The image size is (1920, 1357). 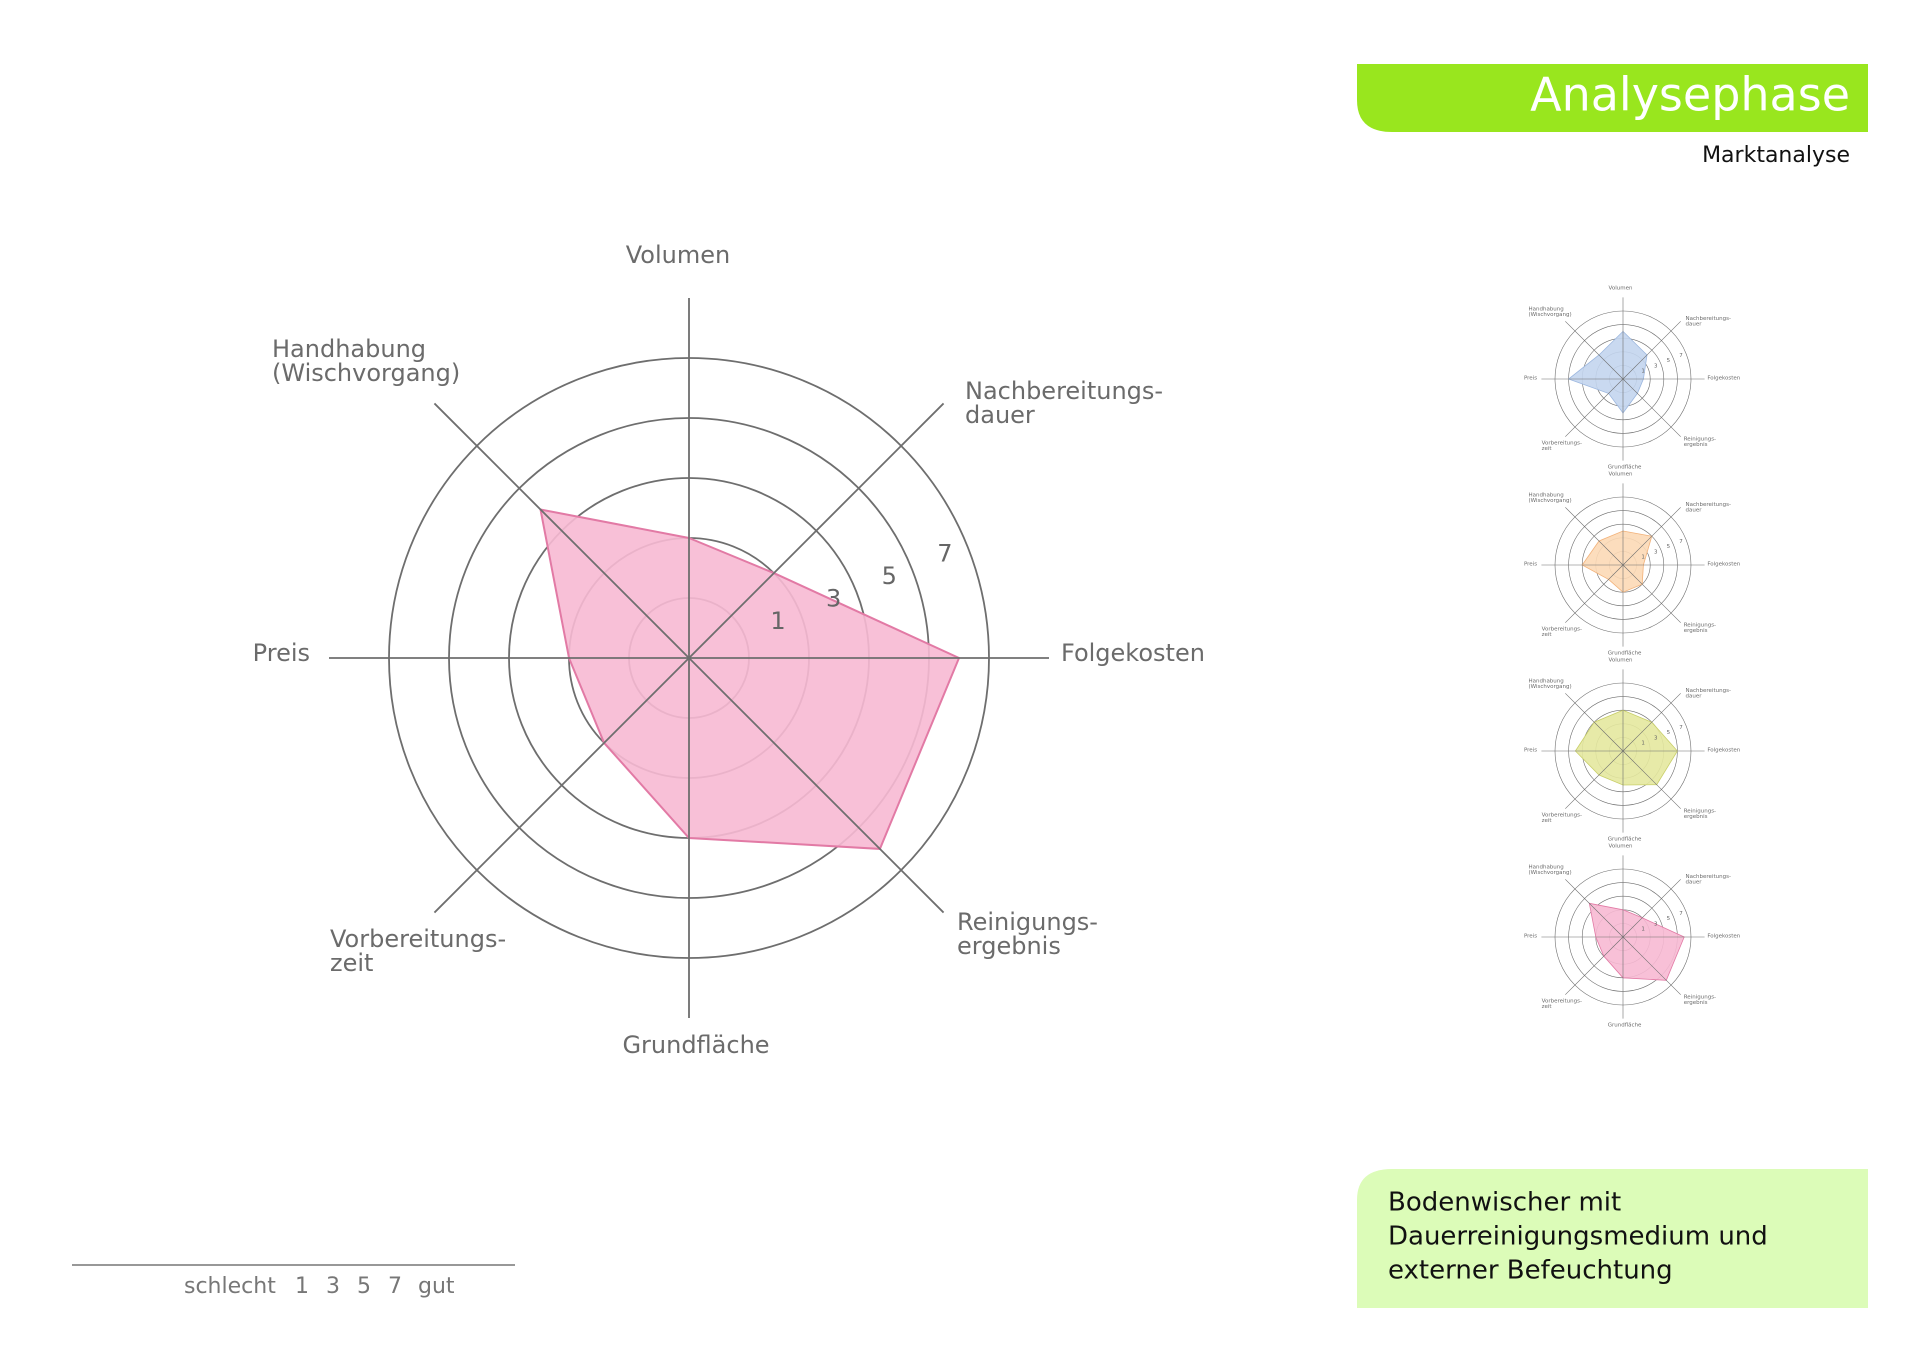 I want to click on product-line: Bodenwischer mit, so click(x=1504, y=1203).